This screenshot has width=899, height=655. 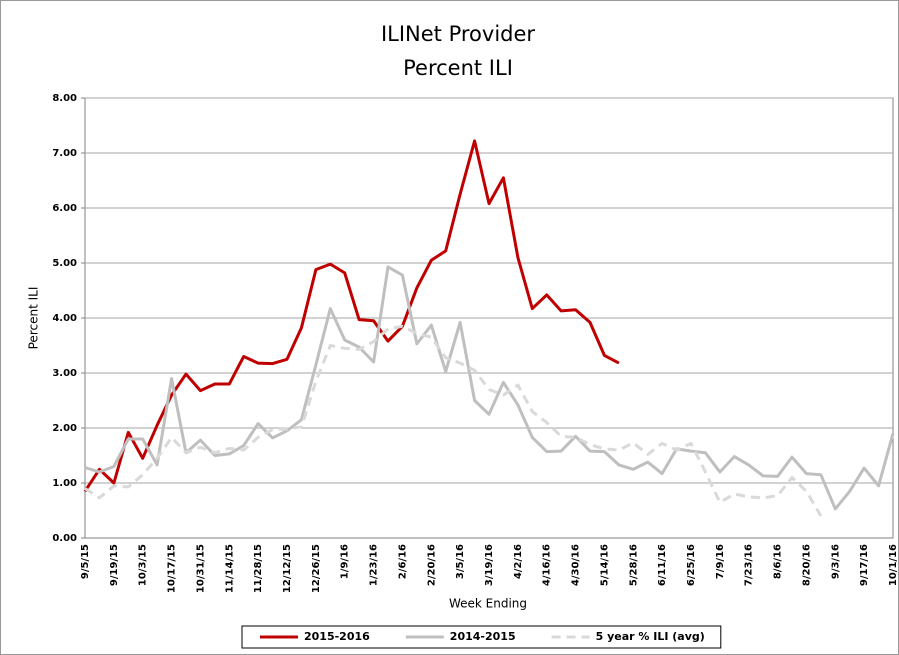 I want to click on x-tick-label: 10/31/15, so click(x=200, y=568).